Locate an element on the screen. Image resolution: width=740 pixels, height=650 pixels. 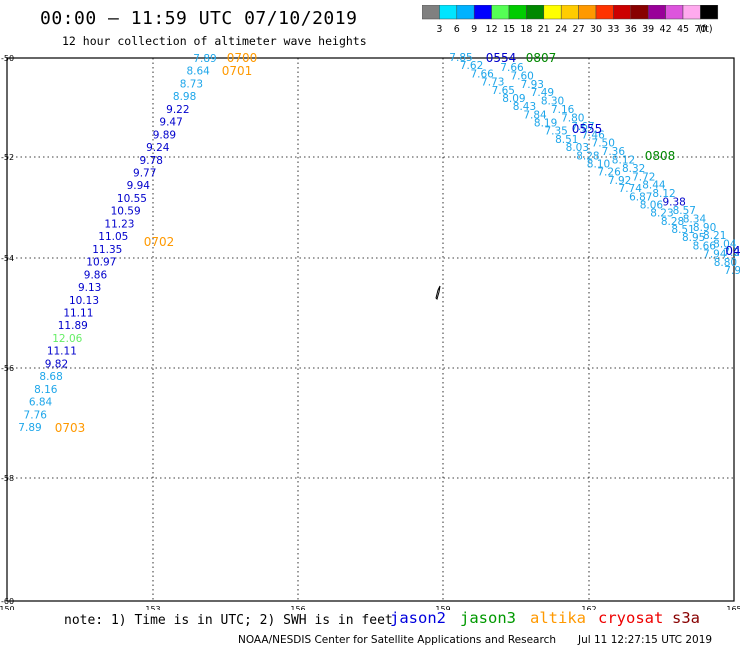
wave-height-label: 7.28 is located at coordinates (731, 253).